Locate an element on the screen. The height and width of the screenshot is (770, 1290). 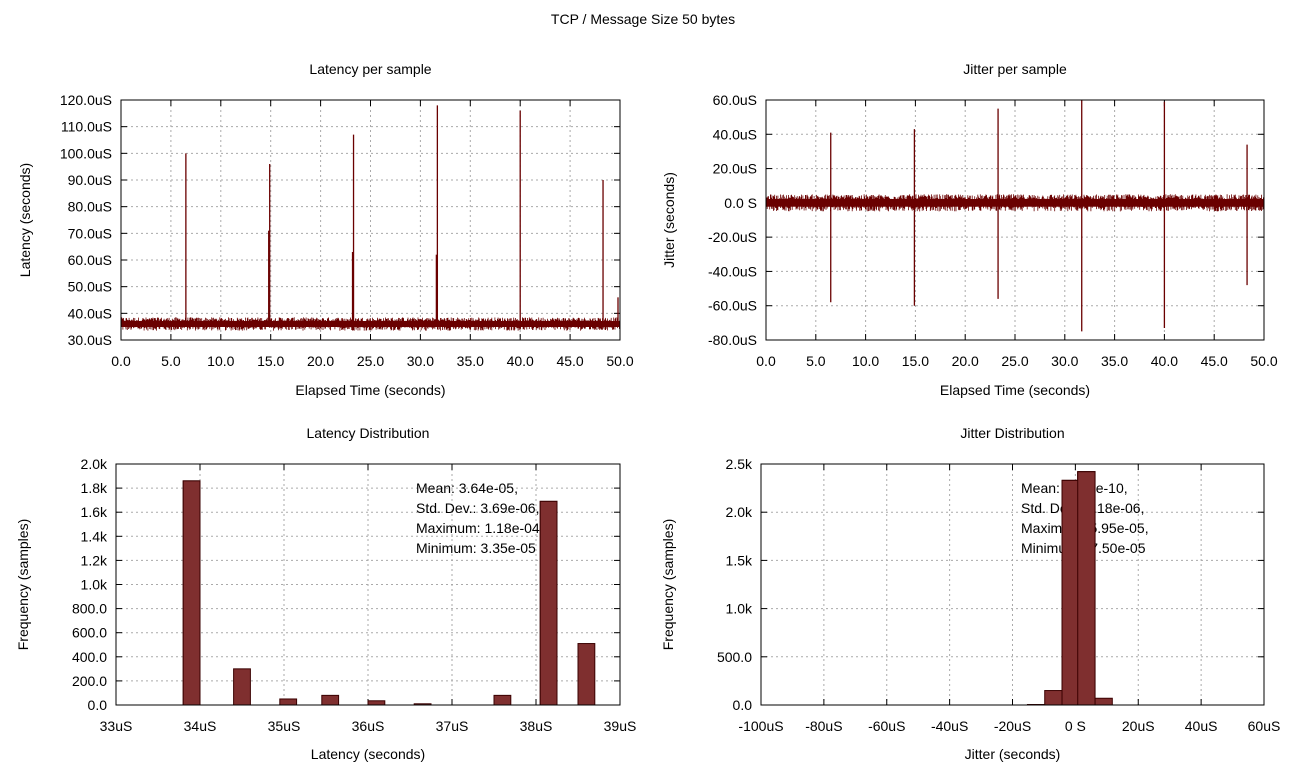
y-tick-label: 500.0 is located at coordinates (734, 657).